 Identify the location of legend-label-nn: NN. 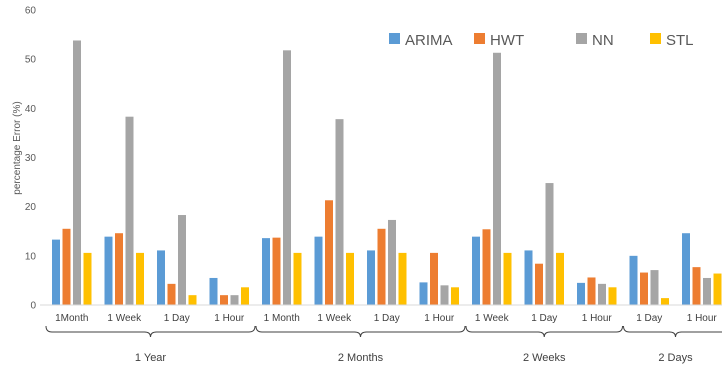
(603, 40).